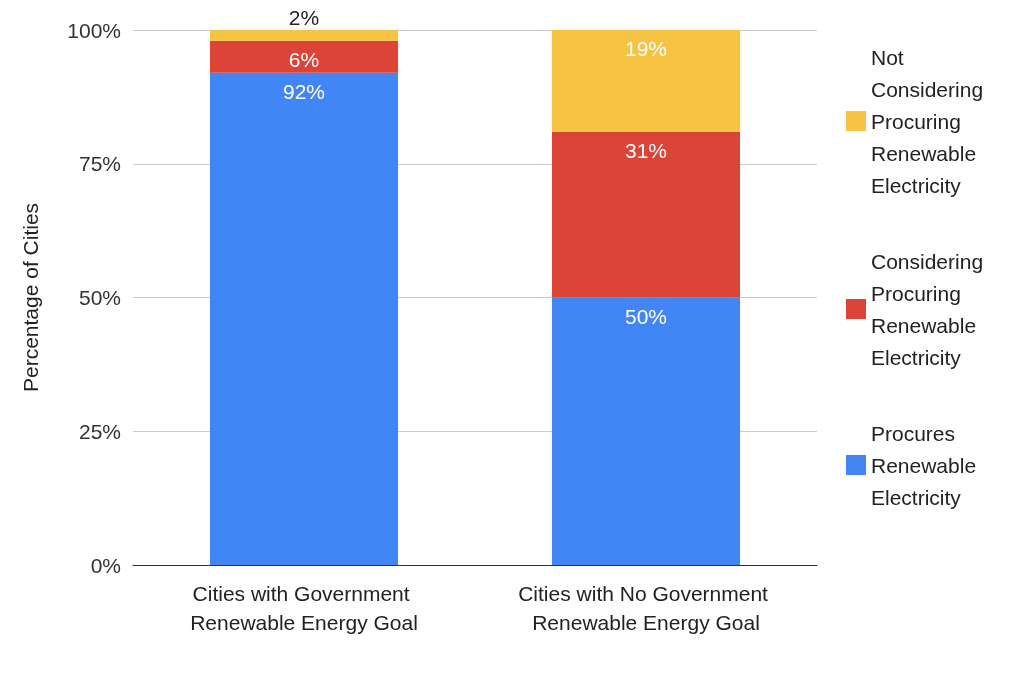 The height and width of the screenshot is (674, 1031). Describe the element at coordinates (99, 297) in the screenshot. I see `y-tick-label: 50%` at that location.